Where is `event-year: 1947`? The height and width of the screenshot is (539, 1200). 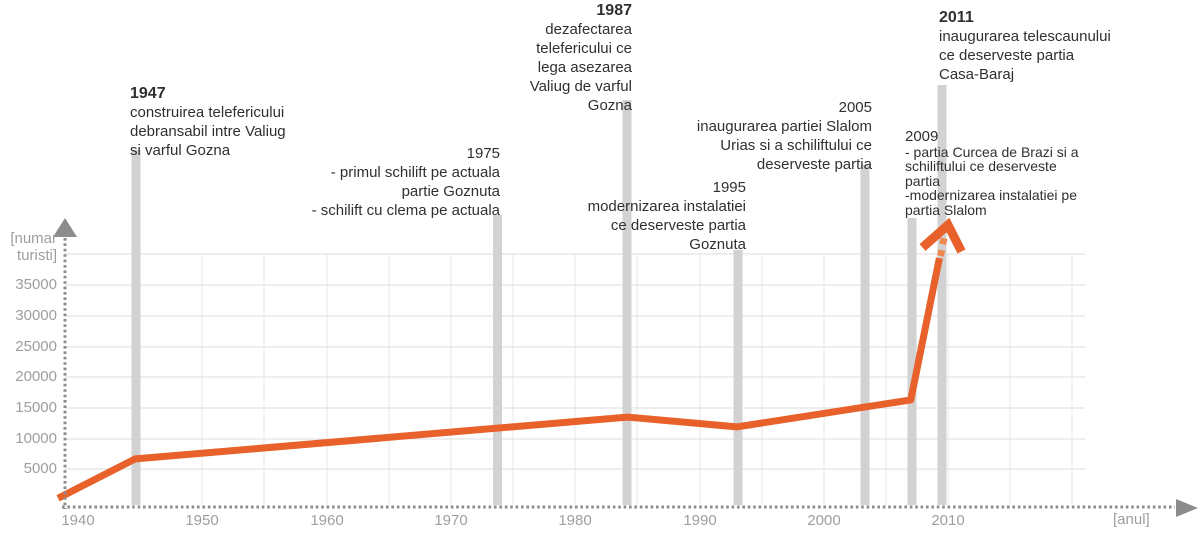
event-year: 1947 is located at coordinates (148, 93).